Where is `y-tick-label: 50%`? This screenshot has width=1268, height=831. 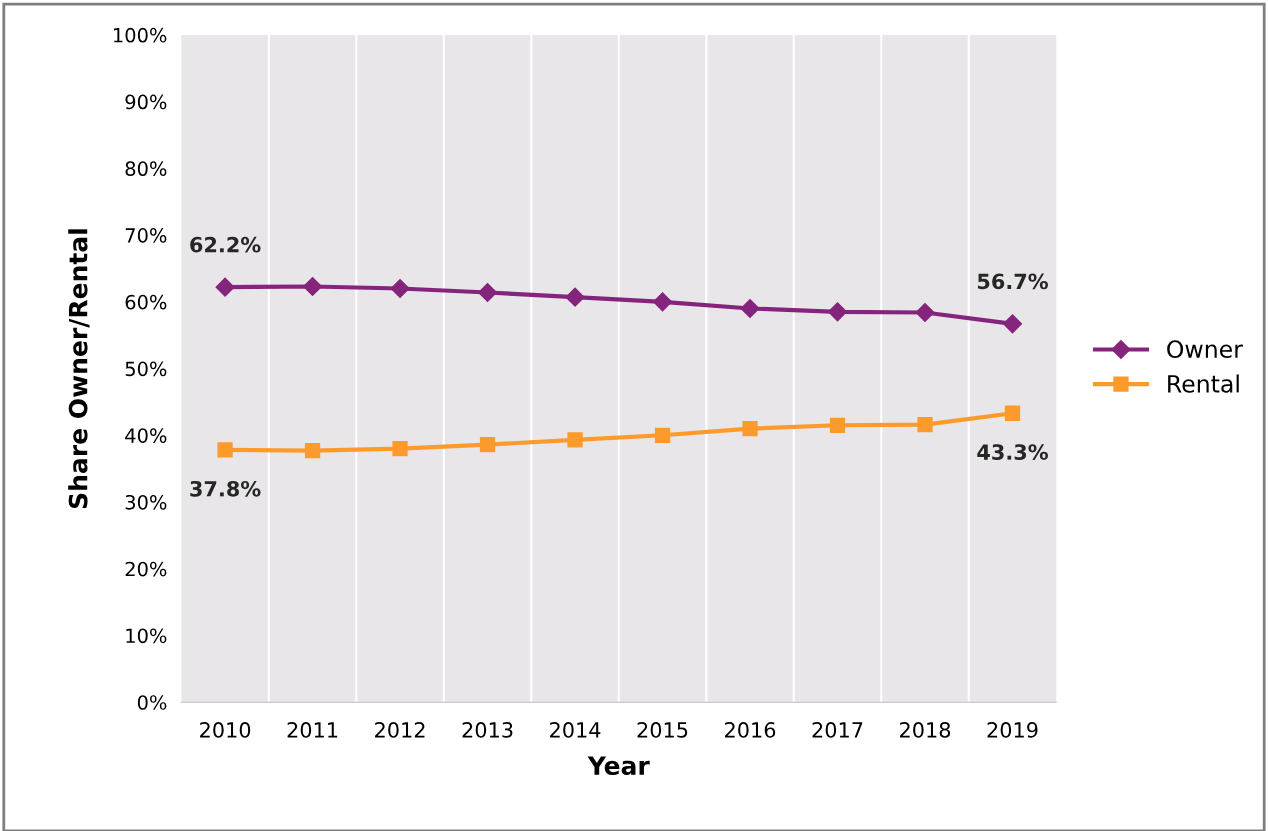 y-tick-label: 50% is located at coordinates (146, 369).